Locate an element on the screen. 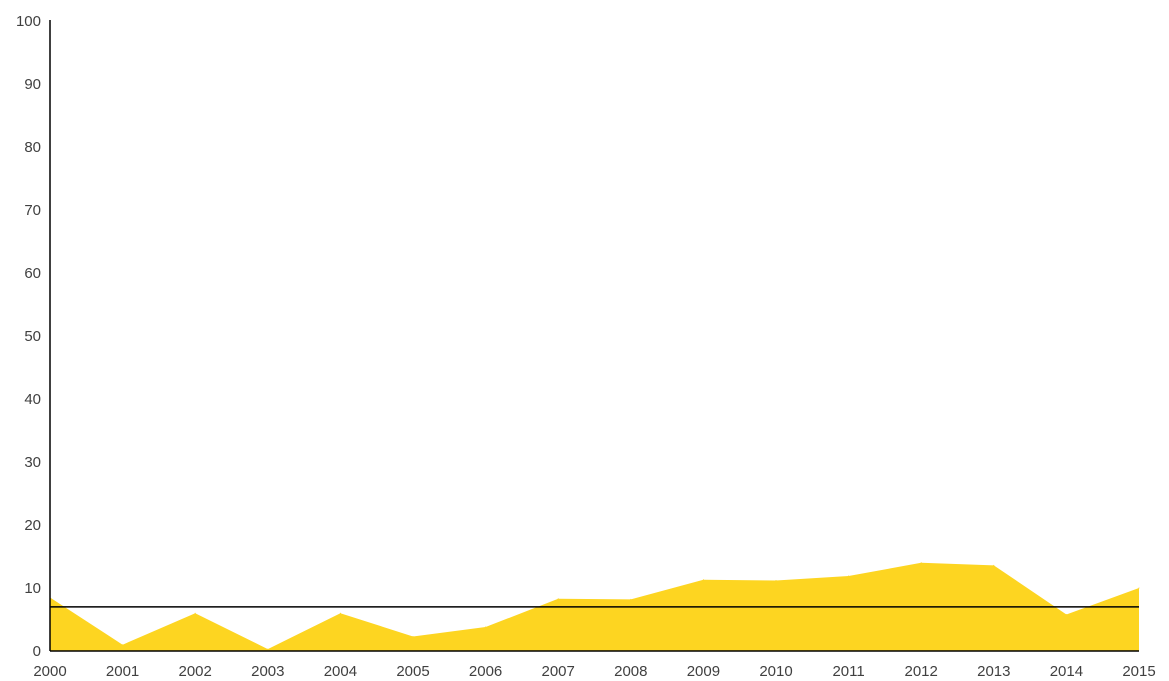 Image resolution: width=1169 pixels, height=681 pixels. x-tick-label-2010: 2010 is located at coordinates (775, 671).